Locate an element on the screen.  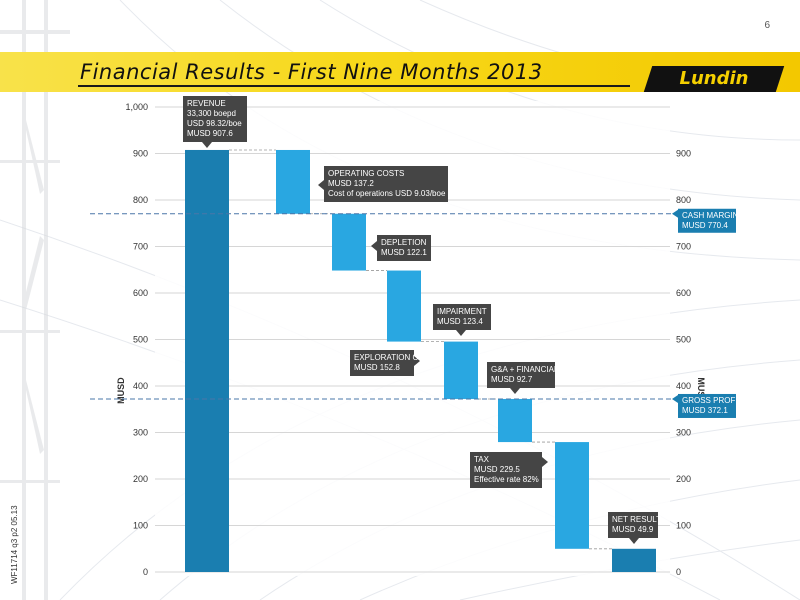
callout-text-line: OPERATING COSTS is located at coordinates (366, 173).